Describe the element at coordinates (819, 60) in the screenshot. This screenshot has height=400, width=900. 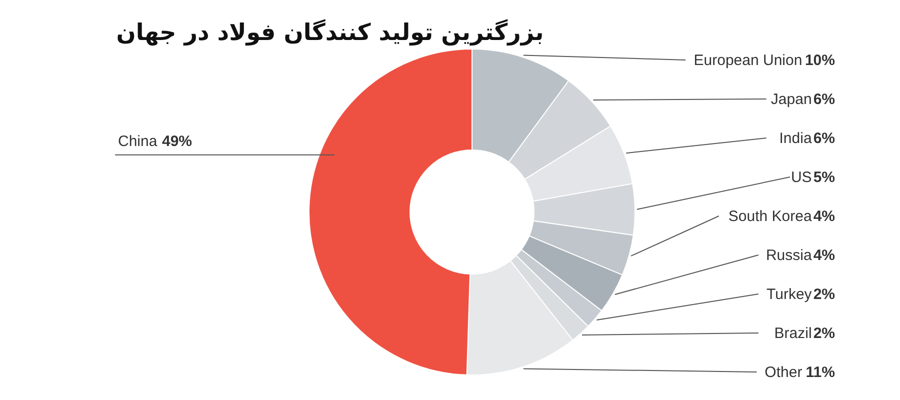
I see `data-label: 10%` at that location.